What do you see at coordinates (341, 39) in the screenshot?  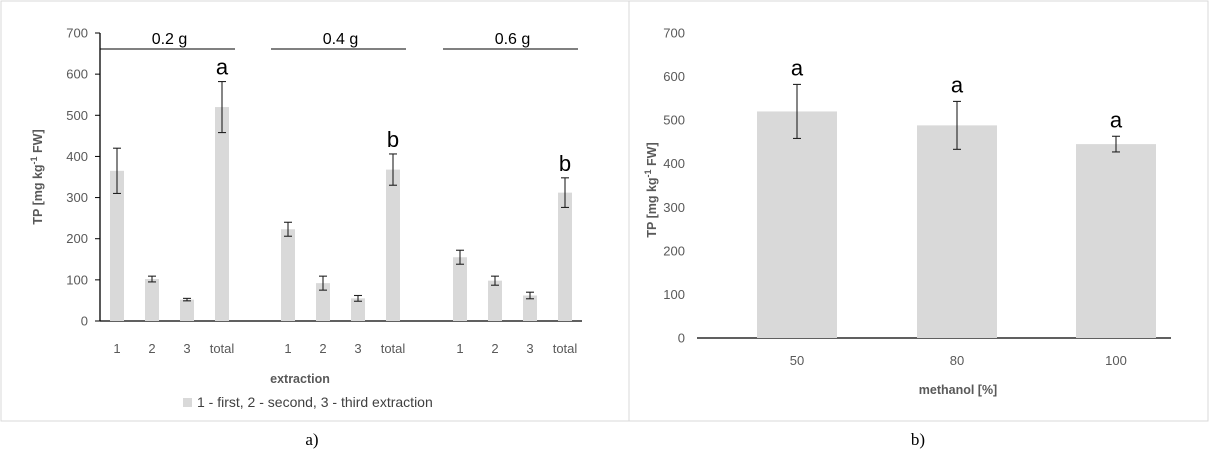 I see `group-label: 0.4 g` at bounding box center [341, 39].